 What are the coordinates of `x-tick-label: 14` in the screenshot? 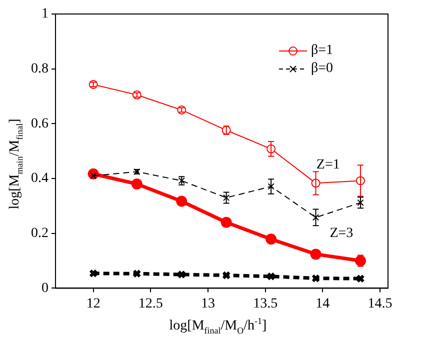 It's located at (323, 304).